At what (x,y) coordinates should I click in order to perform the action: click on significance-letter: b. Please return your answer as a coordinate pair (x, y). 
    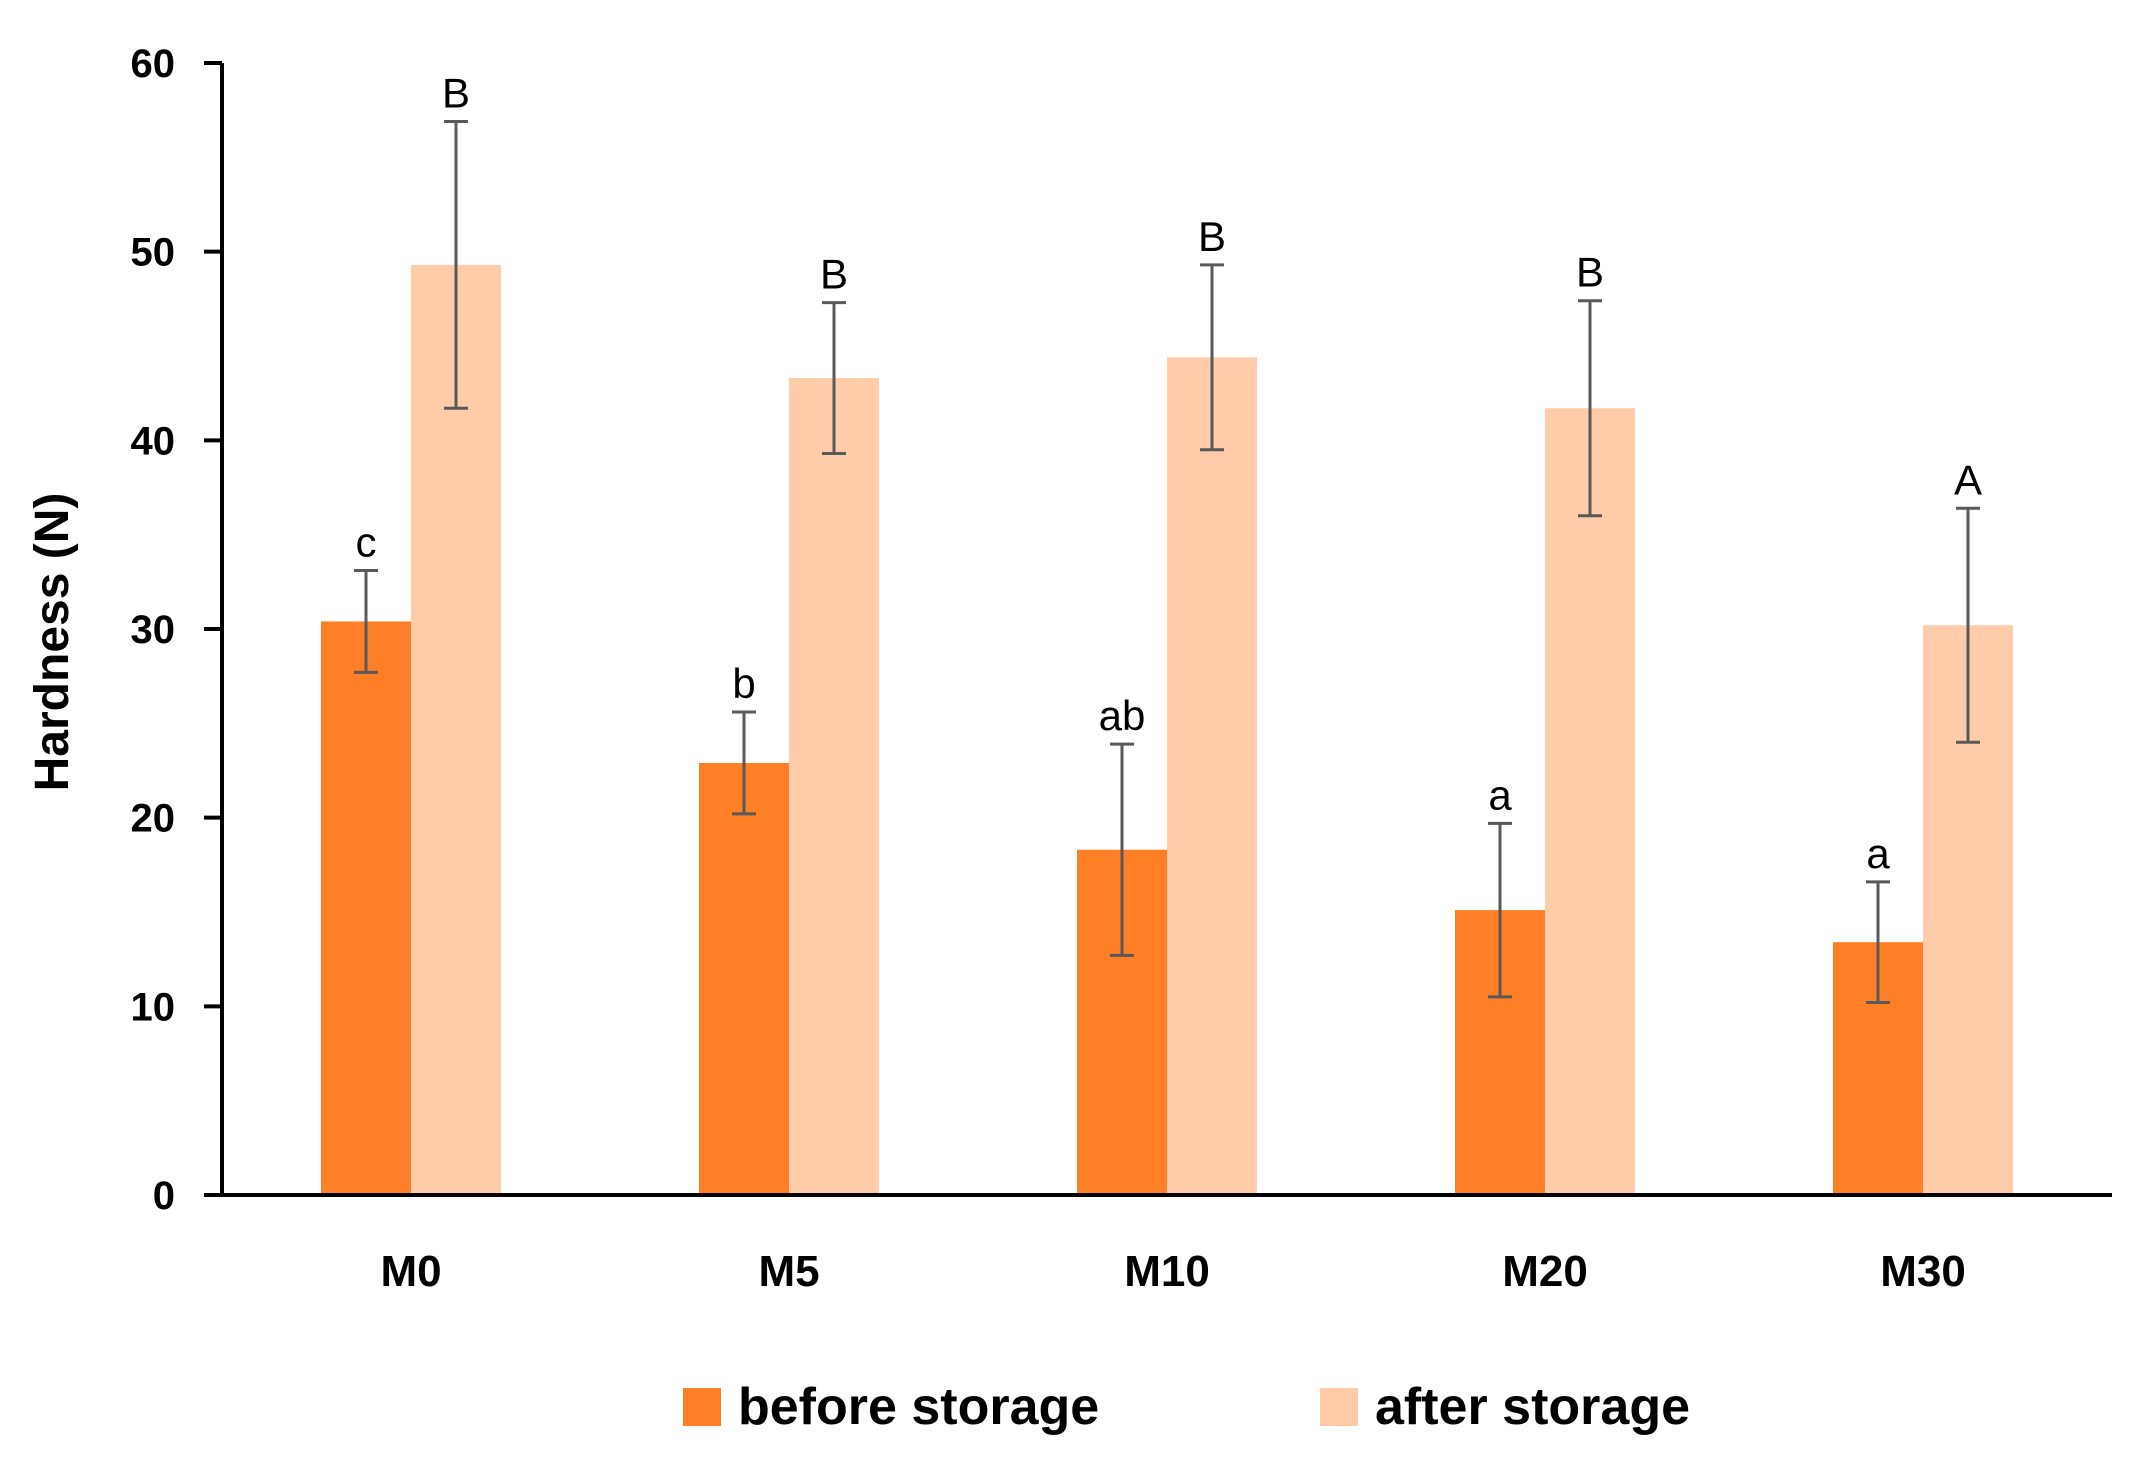
    Looking at the image, I should click on (743, 683).